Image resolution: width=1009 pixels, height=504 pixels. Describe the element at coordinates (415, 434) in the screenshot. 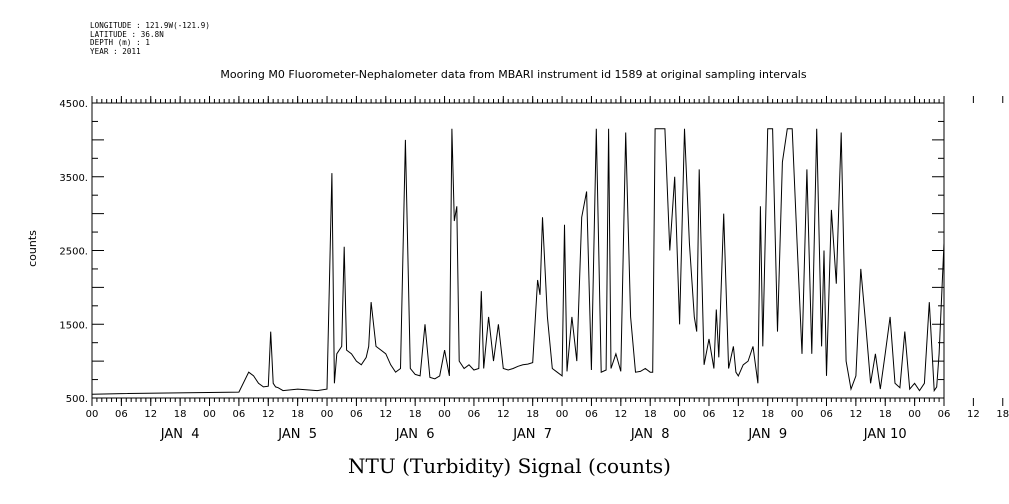

I see `x-day-label: JAN 6` at that location.